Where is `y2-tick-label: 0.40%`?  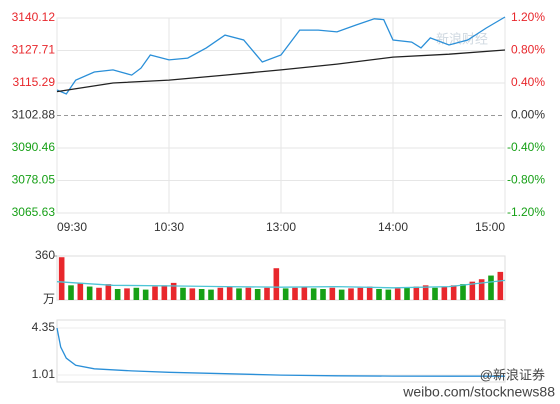 y2-tick-label: 0.40% is located at coordinates (528, 82).